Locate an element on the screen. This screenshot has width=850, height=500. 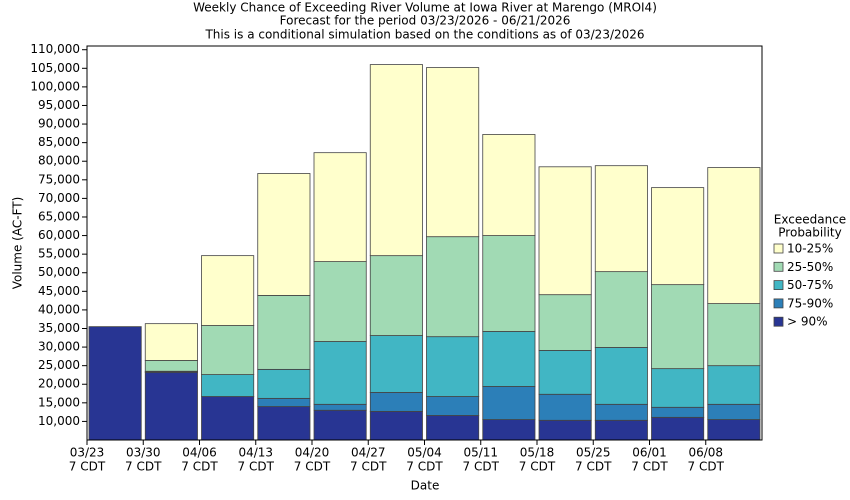
legend-label: 75-90% is located at coordinates (810, 303).